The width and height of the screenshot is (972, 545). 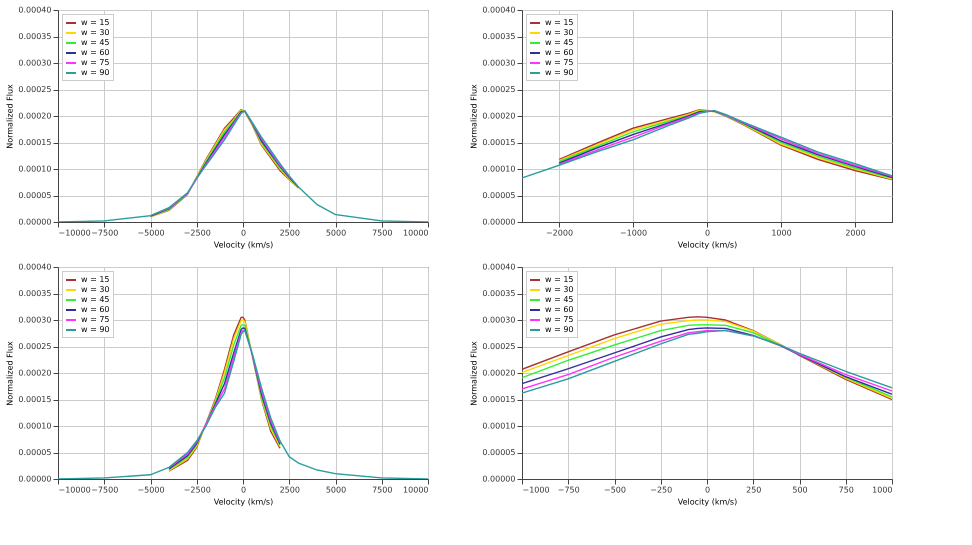 What do you see at coordinates (560, 233) in the screenshot?
I see `x-tick-label: −2000` at bounding box center [560, 233].